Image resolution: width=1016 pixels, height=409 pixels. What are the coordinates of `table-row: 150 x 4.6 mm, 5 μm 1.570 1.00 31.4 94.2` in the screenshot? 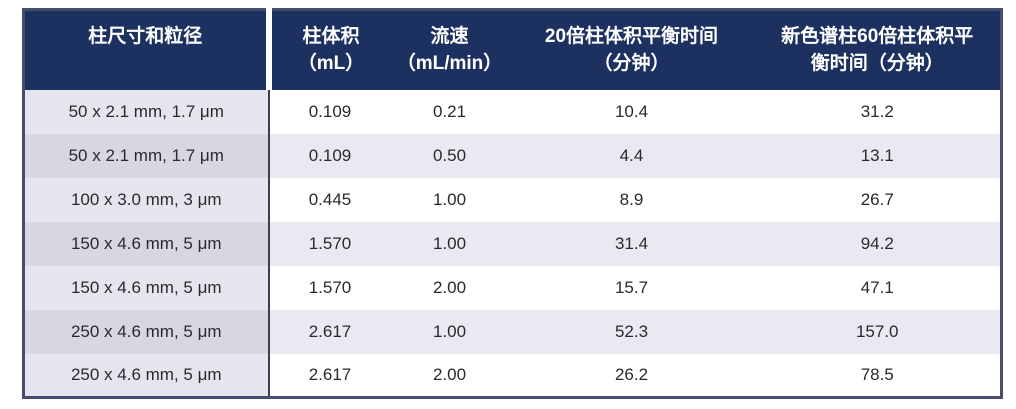 It's located at (512, 243).